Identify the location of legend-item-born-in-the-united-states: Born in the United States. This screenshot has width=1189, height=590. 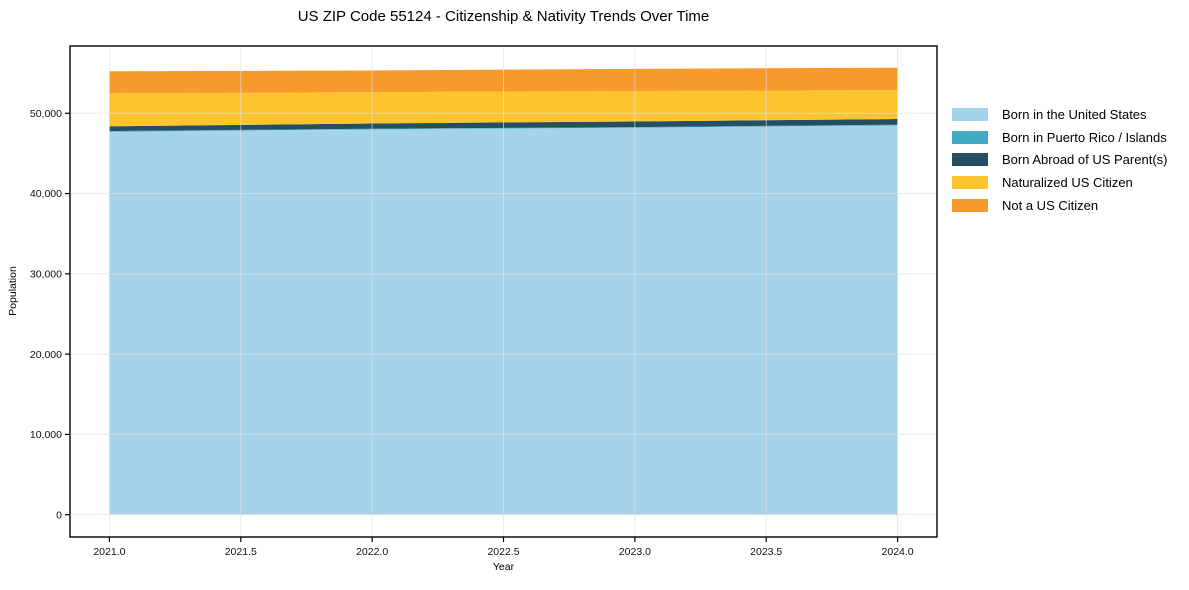
(1059, 114).